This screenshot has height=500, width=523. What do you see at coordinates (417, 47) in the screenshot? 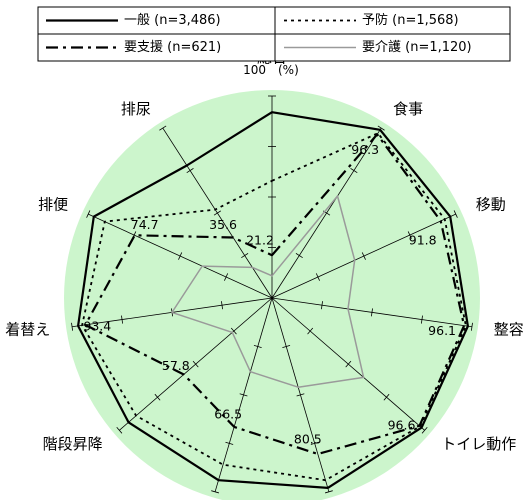
I see `legend-label-3: 要介護 (n=1,120)` at bounding box center [417, 47].